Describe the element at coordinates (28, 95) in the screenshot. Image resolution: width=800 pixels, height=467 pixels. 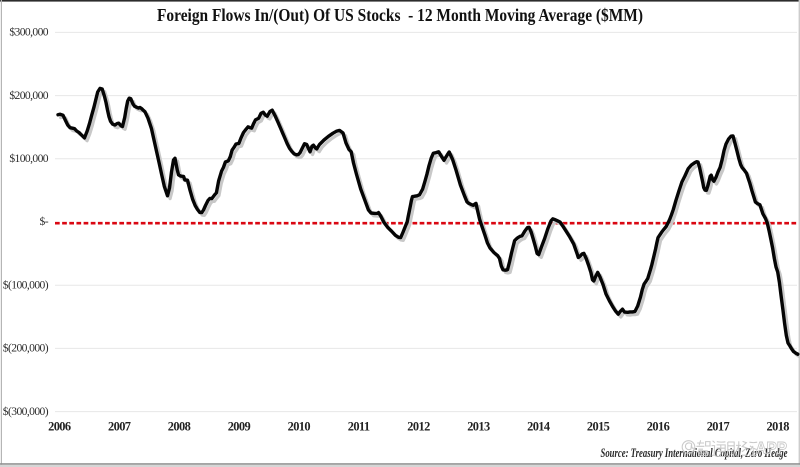
I see `svg-text: $200,000` at that location.